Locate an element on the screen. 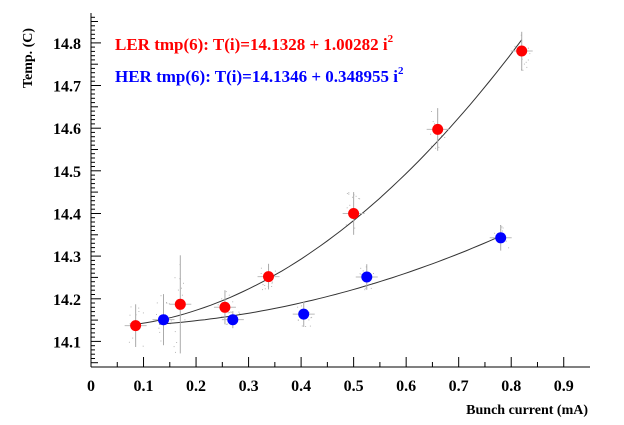  x-tick-label: 0.5 is located at coordinates (354, 386).